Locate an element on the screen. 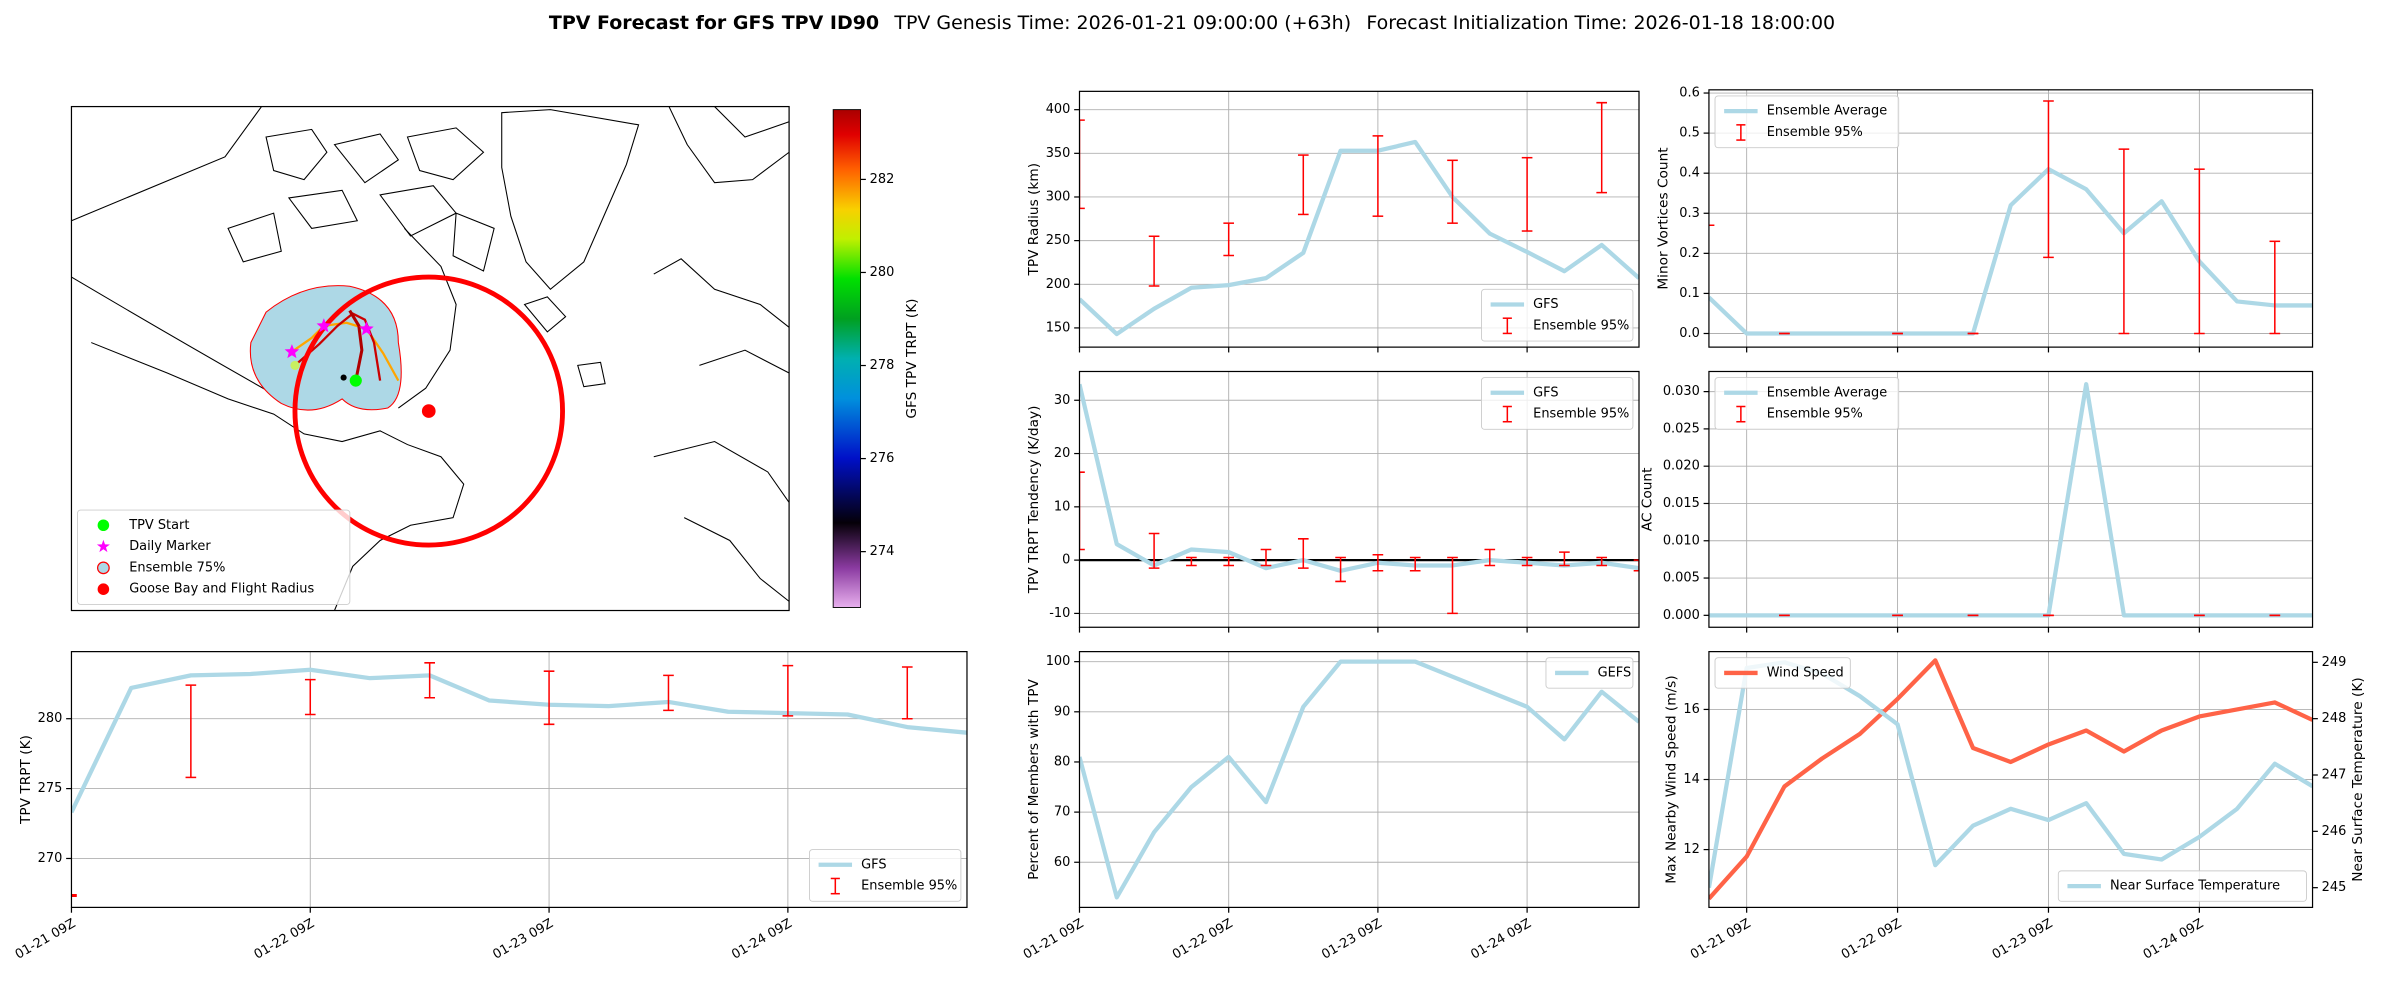 The height and width of the screenshot is (982, 2384). legend-label: GEFS is located at coordinates (1615, 672).